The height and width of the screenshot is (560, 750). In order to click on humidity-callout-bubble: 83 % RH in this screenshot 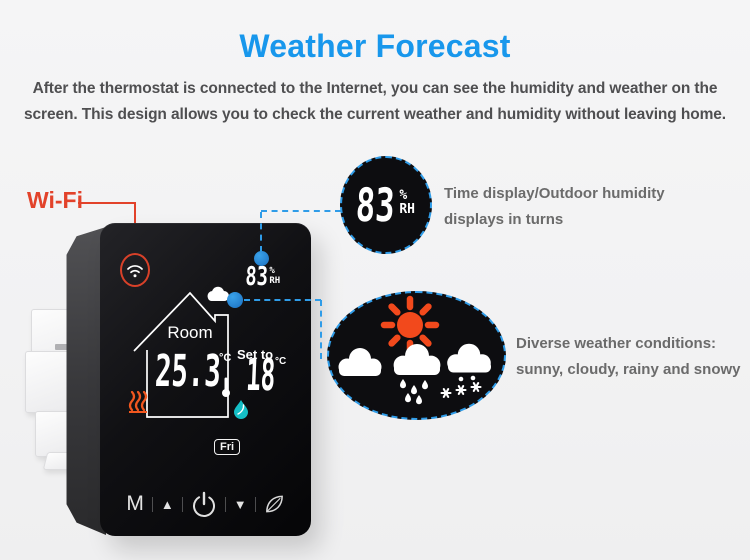, I will do `click(386, 205)`.